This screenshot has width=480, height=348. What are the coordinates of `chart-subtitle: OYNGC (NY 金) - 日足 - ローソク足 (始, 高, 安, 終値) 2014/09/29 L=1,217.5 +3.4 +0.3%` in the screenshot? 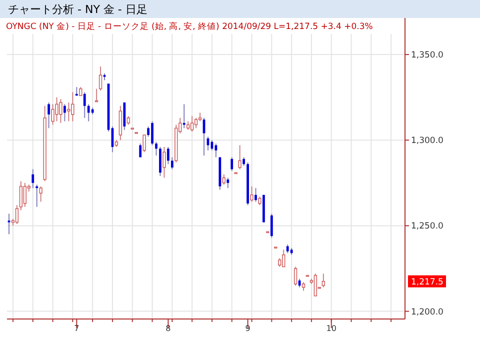 It's located at (189, 26).